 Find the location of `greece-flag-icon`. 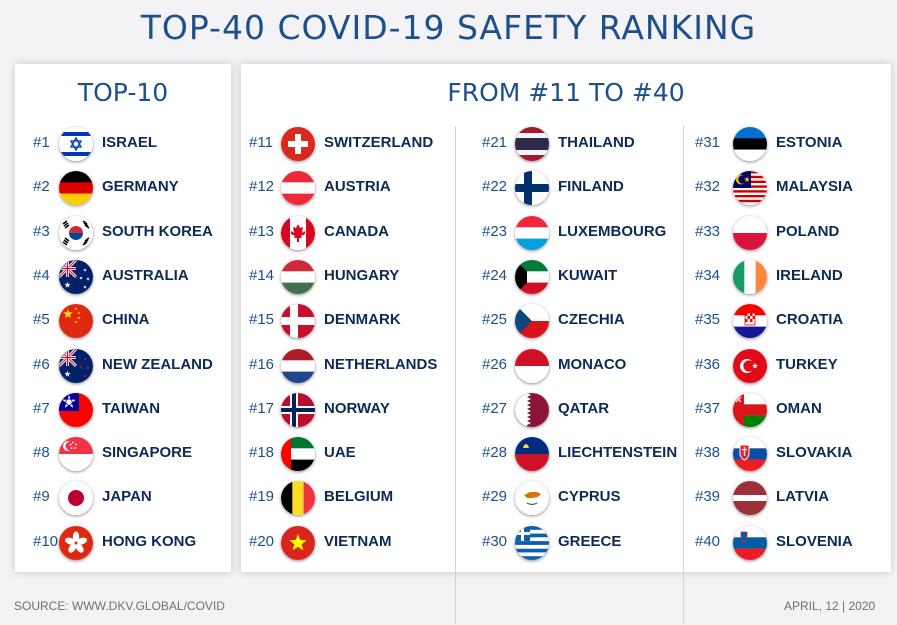

greece-flag-icon is located at coordinates (532, 542).